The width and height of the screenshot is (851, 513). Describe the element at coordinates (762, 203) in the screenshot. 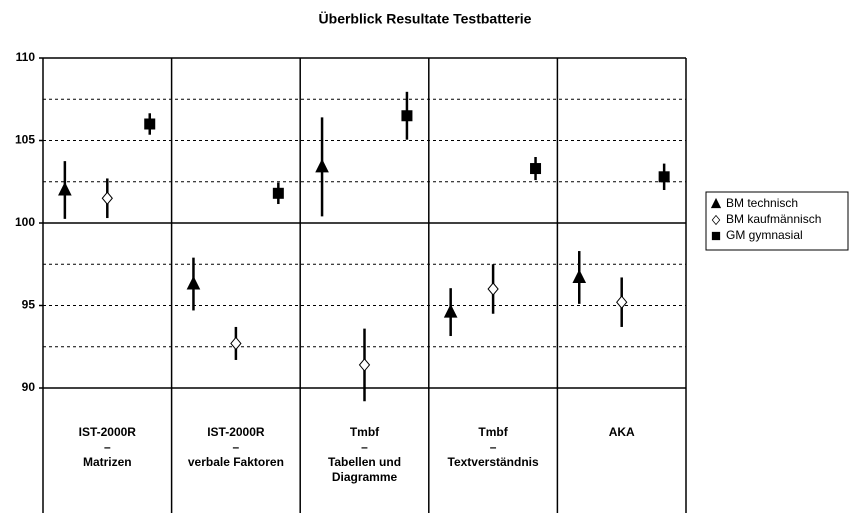

I see `legend-label: BM technisch` at that location.